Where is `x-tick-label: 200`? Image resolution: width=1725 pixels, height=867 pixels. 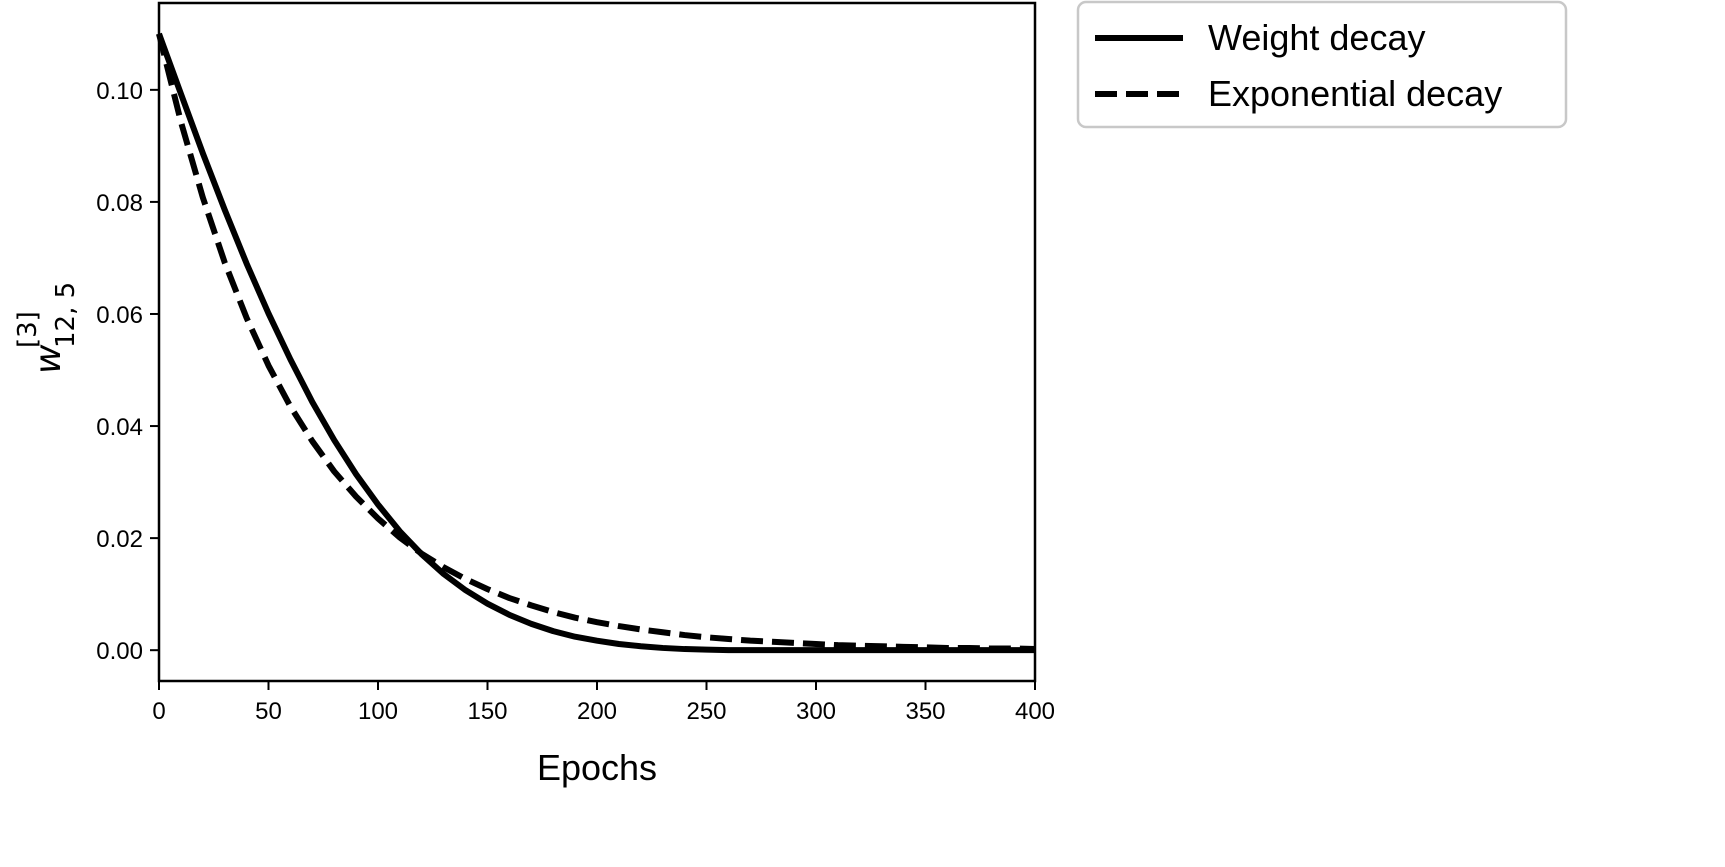 x-tick-label: 200 is located at coordinates (597, 711).